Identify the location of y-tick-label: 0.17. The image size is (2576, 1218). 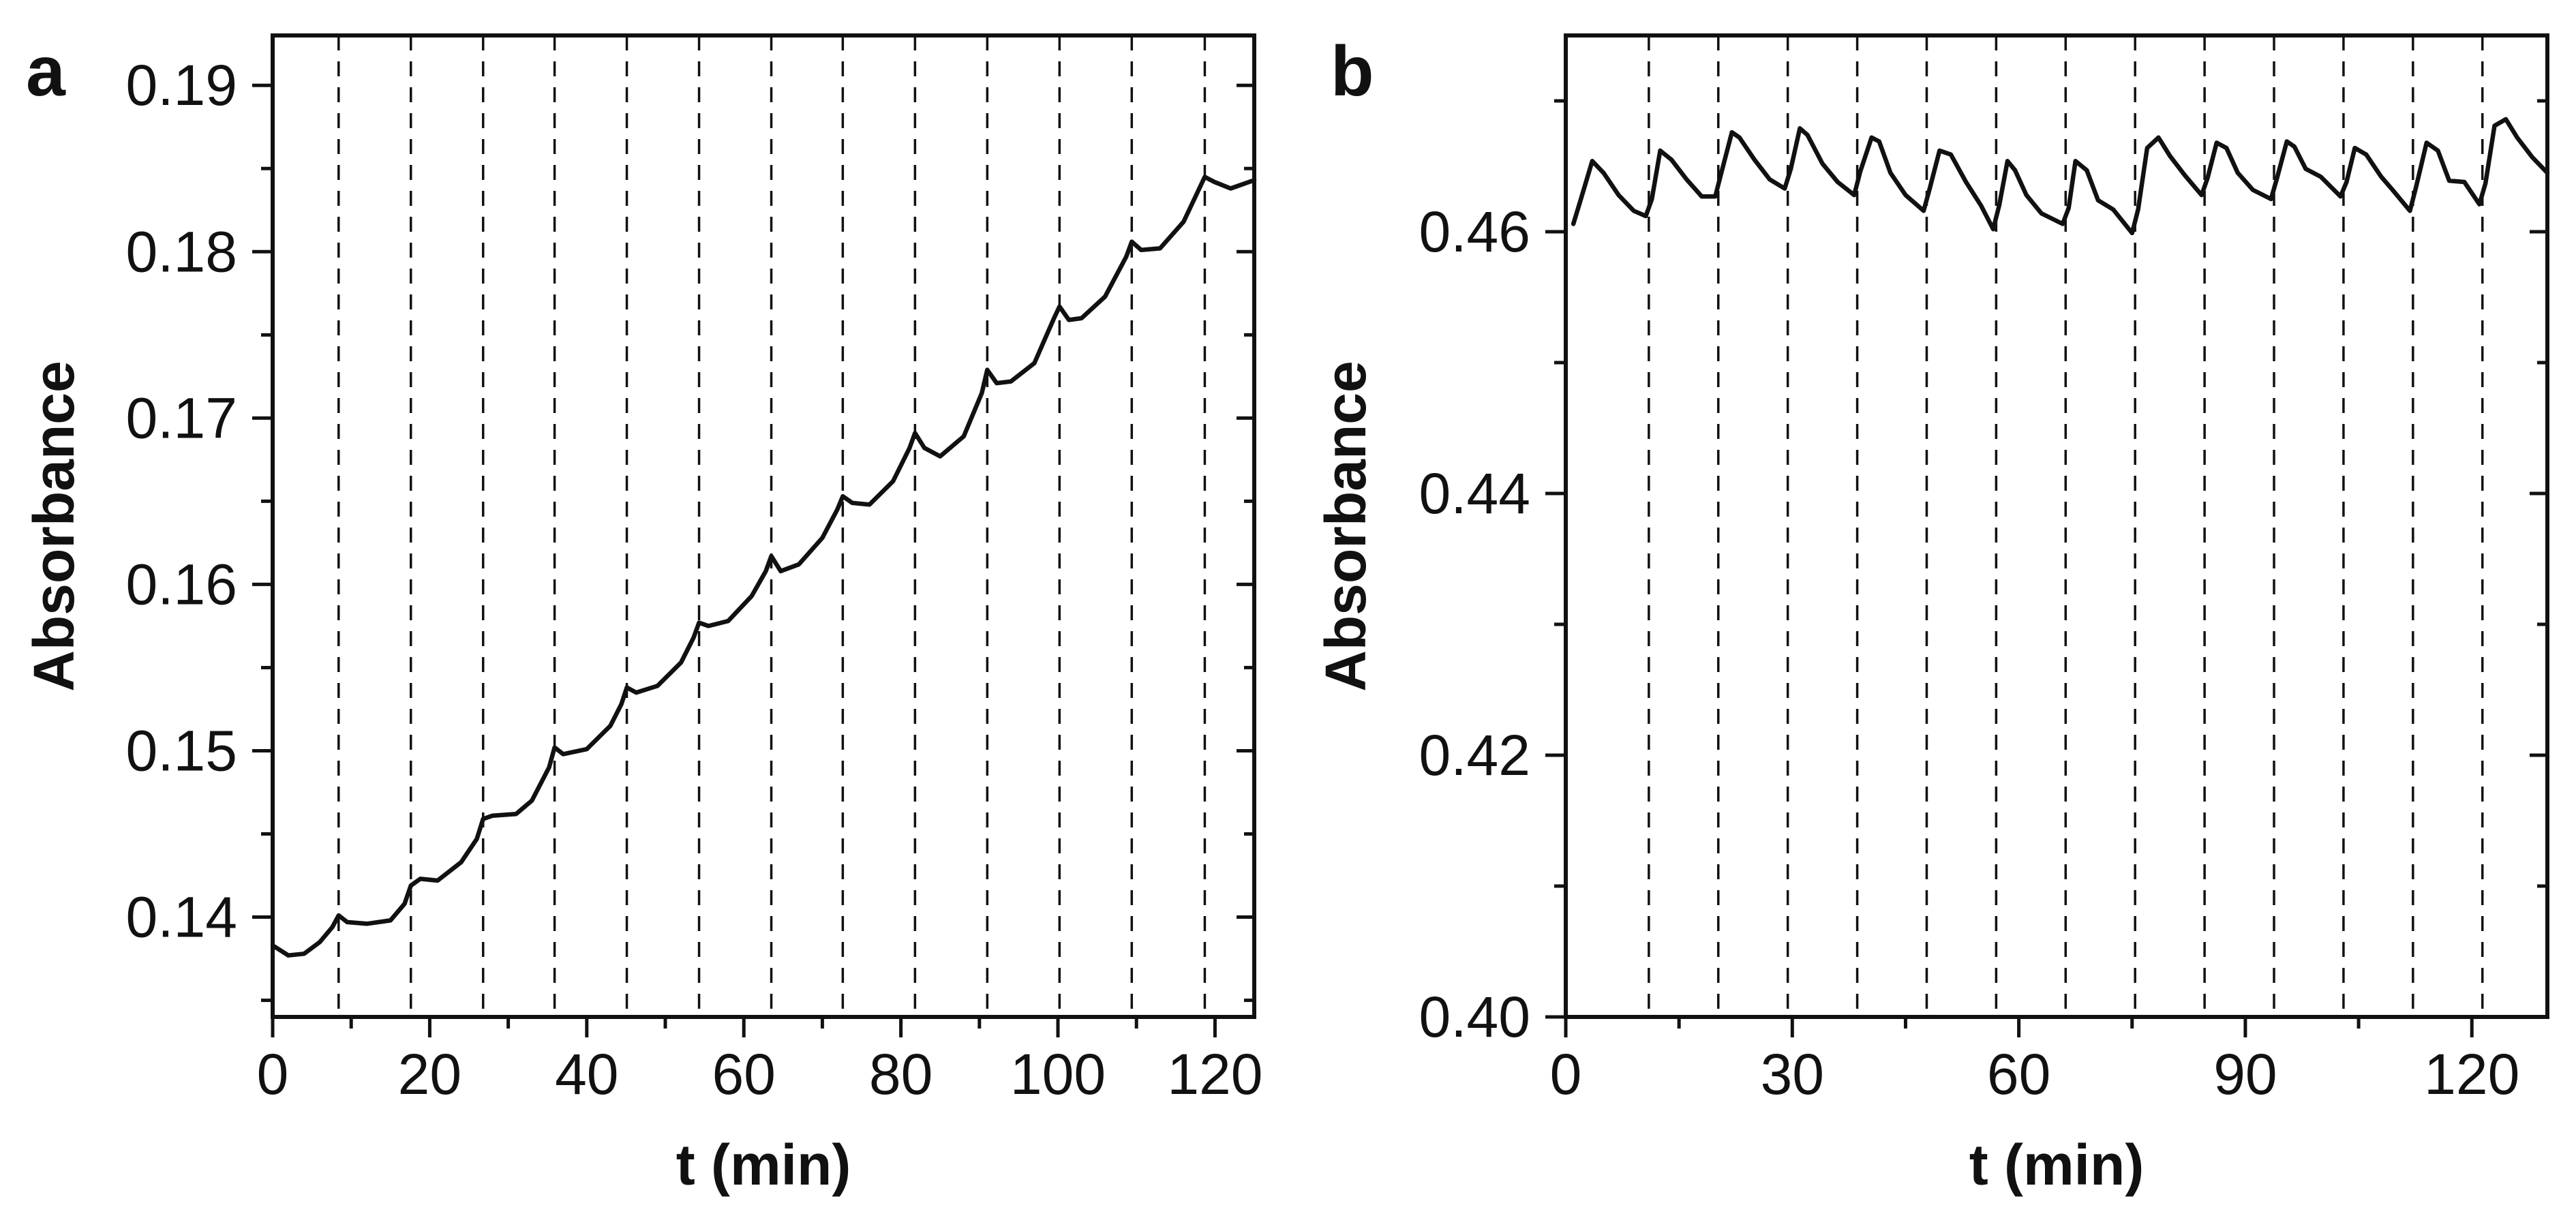
(182, 418).